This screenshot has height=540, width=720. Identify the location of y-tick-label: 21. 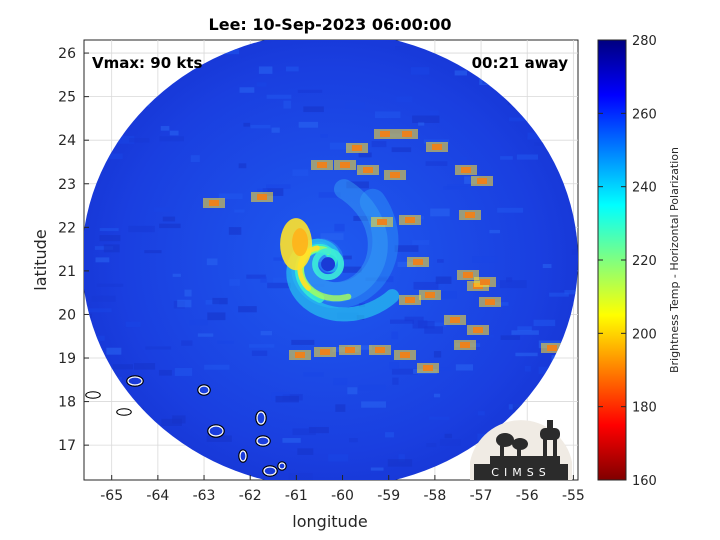
(67, 272).